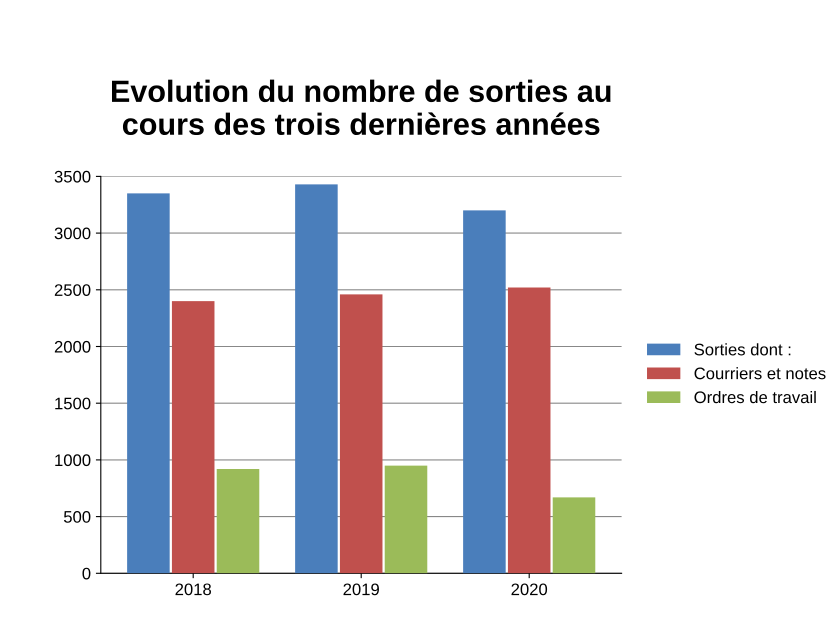 This screenshot has width=840, height=630. Describe the element at coordinates (77, 517) in the screenshot. I see `y-tick-label: 500` at that location.